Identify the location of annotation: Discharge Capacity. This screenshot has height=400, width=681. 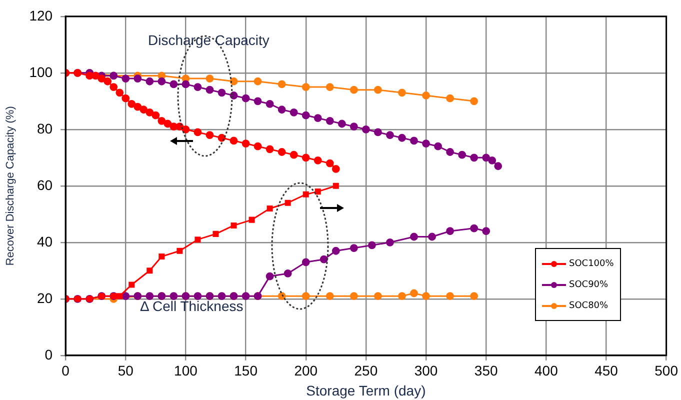
(209, 40).